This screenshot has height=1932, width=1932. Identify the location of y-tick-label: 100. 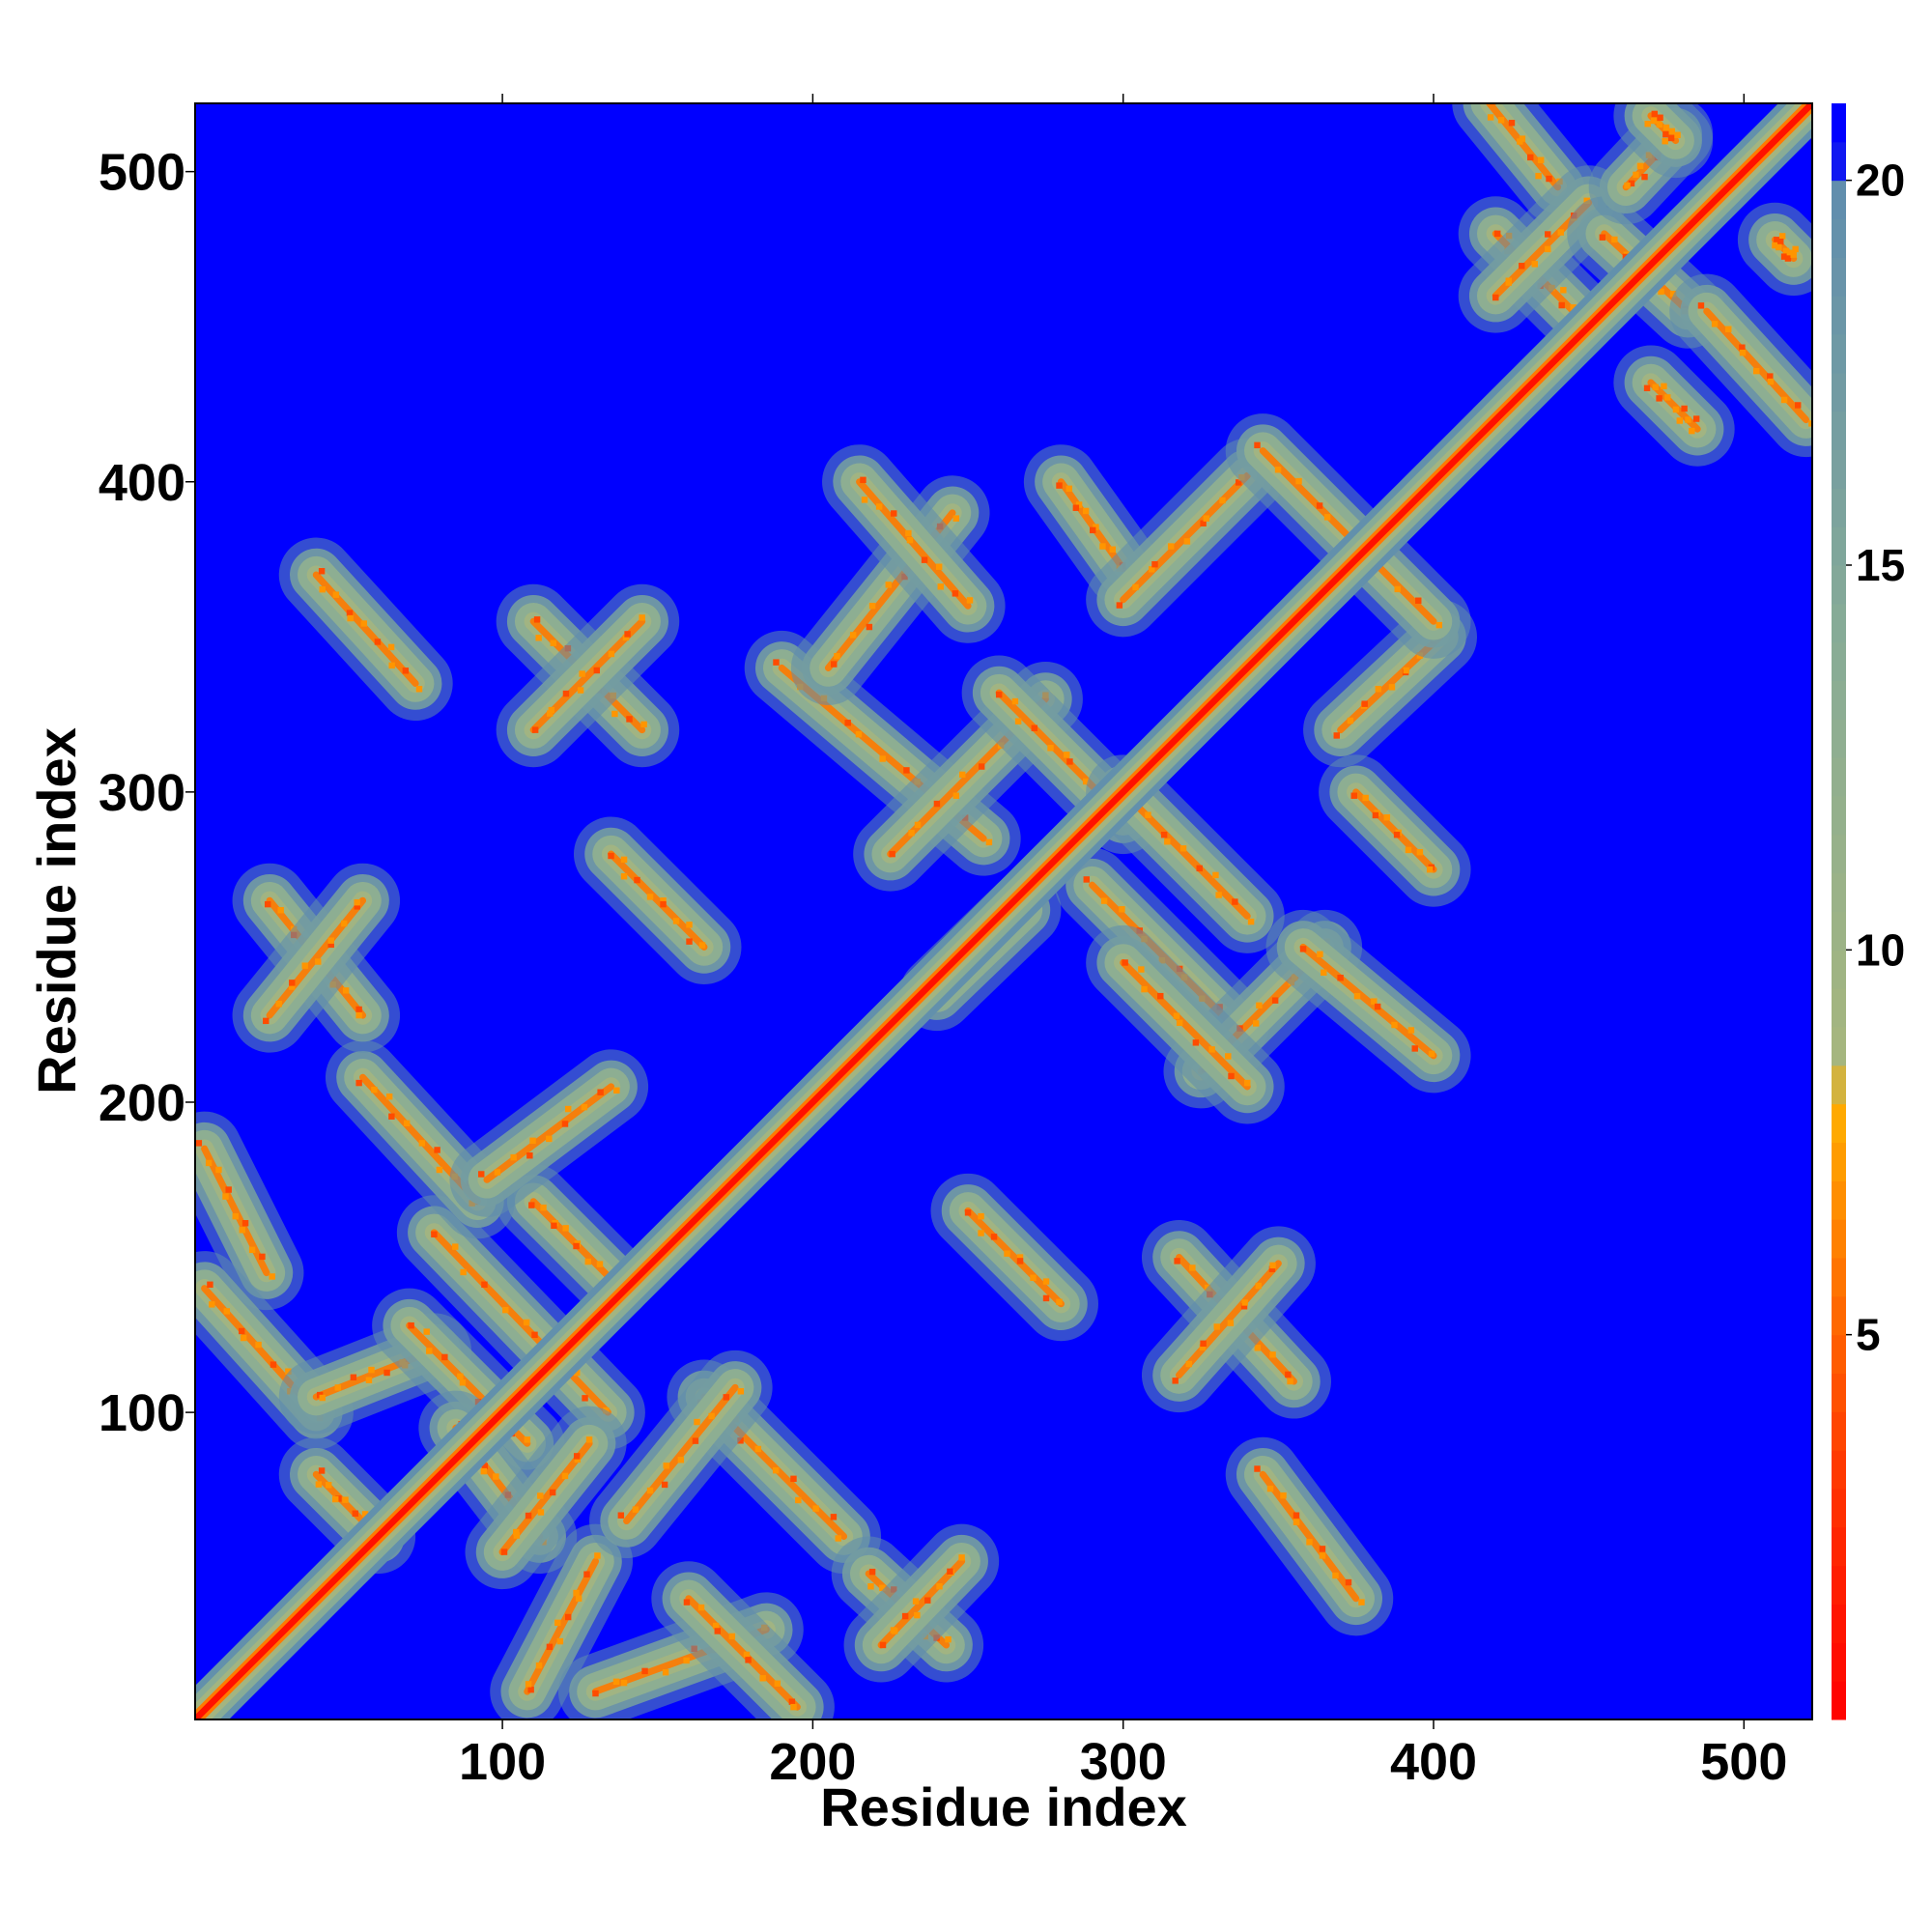
(142, 1413).